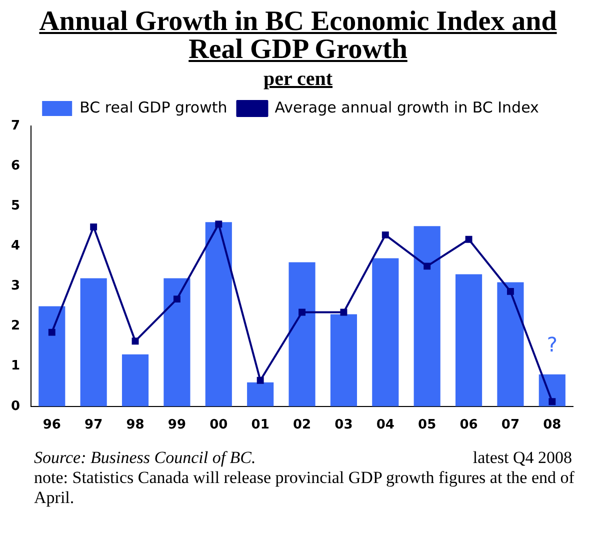  Describe the element at coordinates (145, 458) in the screenshot. I see `source-note: Source: Business Council of BC.` at that location.